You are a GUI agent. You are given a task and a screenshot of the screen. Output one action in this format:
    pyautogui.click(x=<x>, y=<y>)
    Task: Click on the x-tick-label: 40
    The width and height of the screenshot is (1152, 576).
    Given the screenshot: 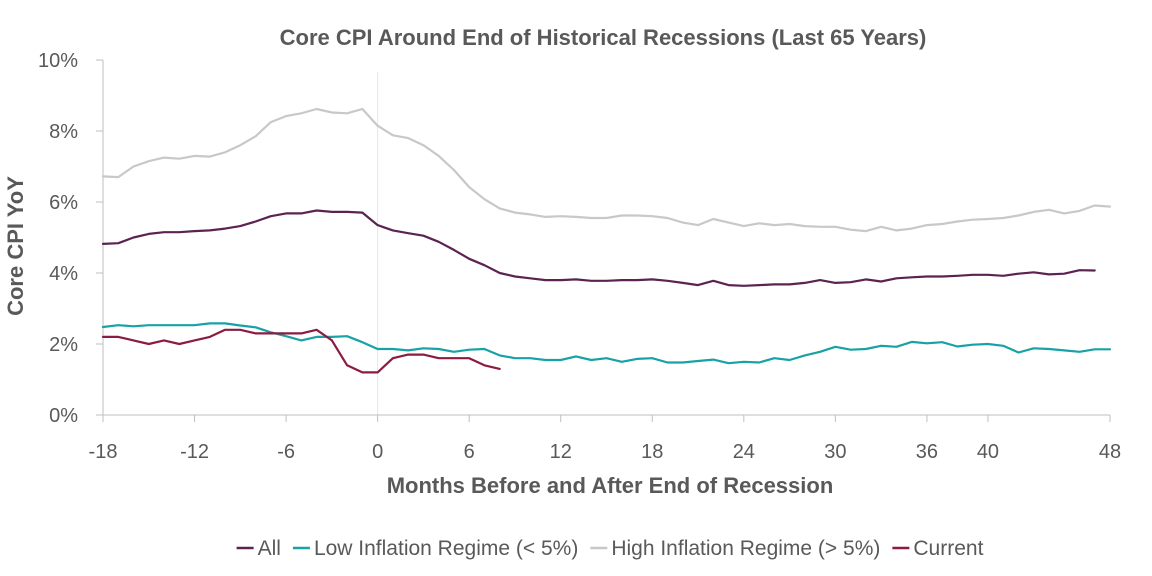 What is the action you would take?
    pyautogui.click(x=988, y=452)
    